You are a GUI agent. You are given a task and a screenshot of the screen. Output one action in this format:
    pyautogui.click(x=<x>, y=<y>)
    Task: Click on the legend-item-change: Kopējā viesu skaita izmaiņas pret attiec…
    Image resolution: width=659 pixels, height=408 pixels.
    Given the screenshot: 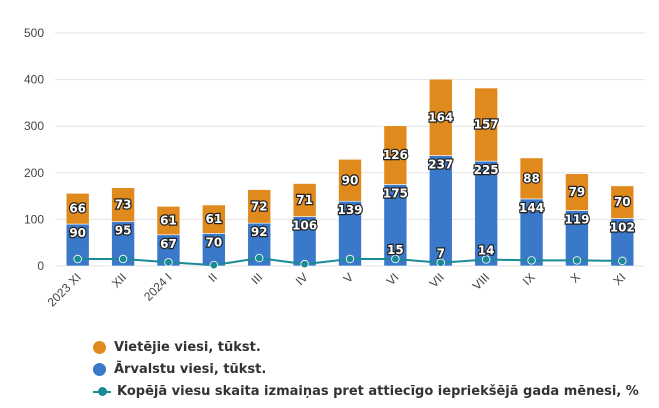 What is the action you would take?
    pyautogui.click(x=366, y=391)
    